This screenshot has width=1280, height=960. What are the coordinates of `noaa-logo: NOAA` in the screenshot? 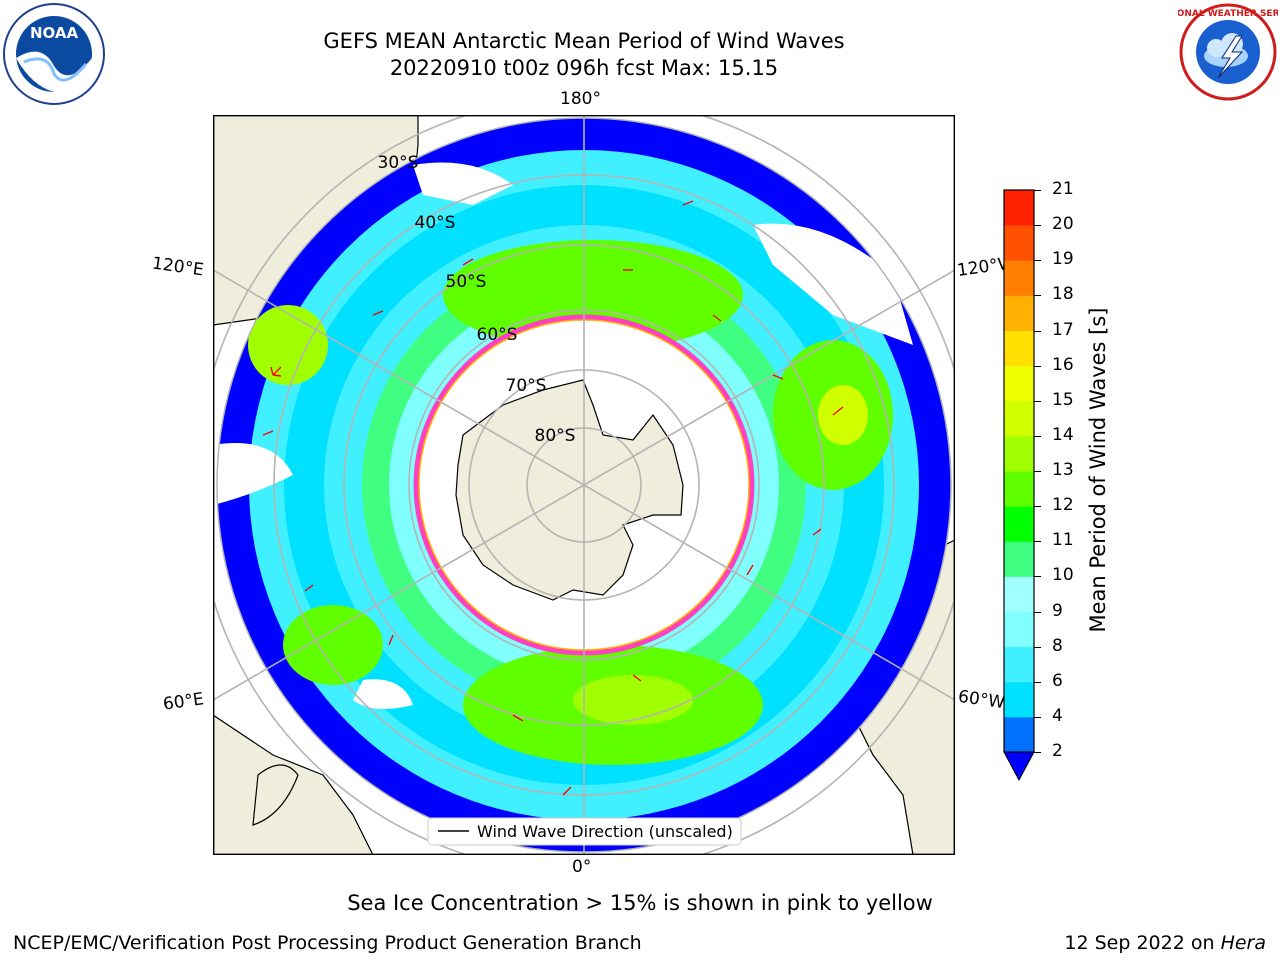 It's located at (54, 54).